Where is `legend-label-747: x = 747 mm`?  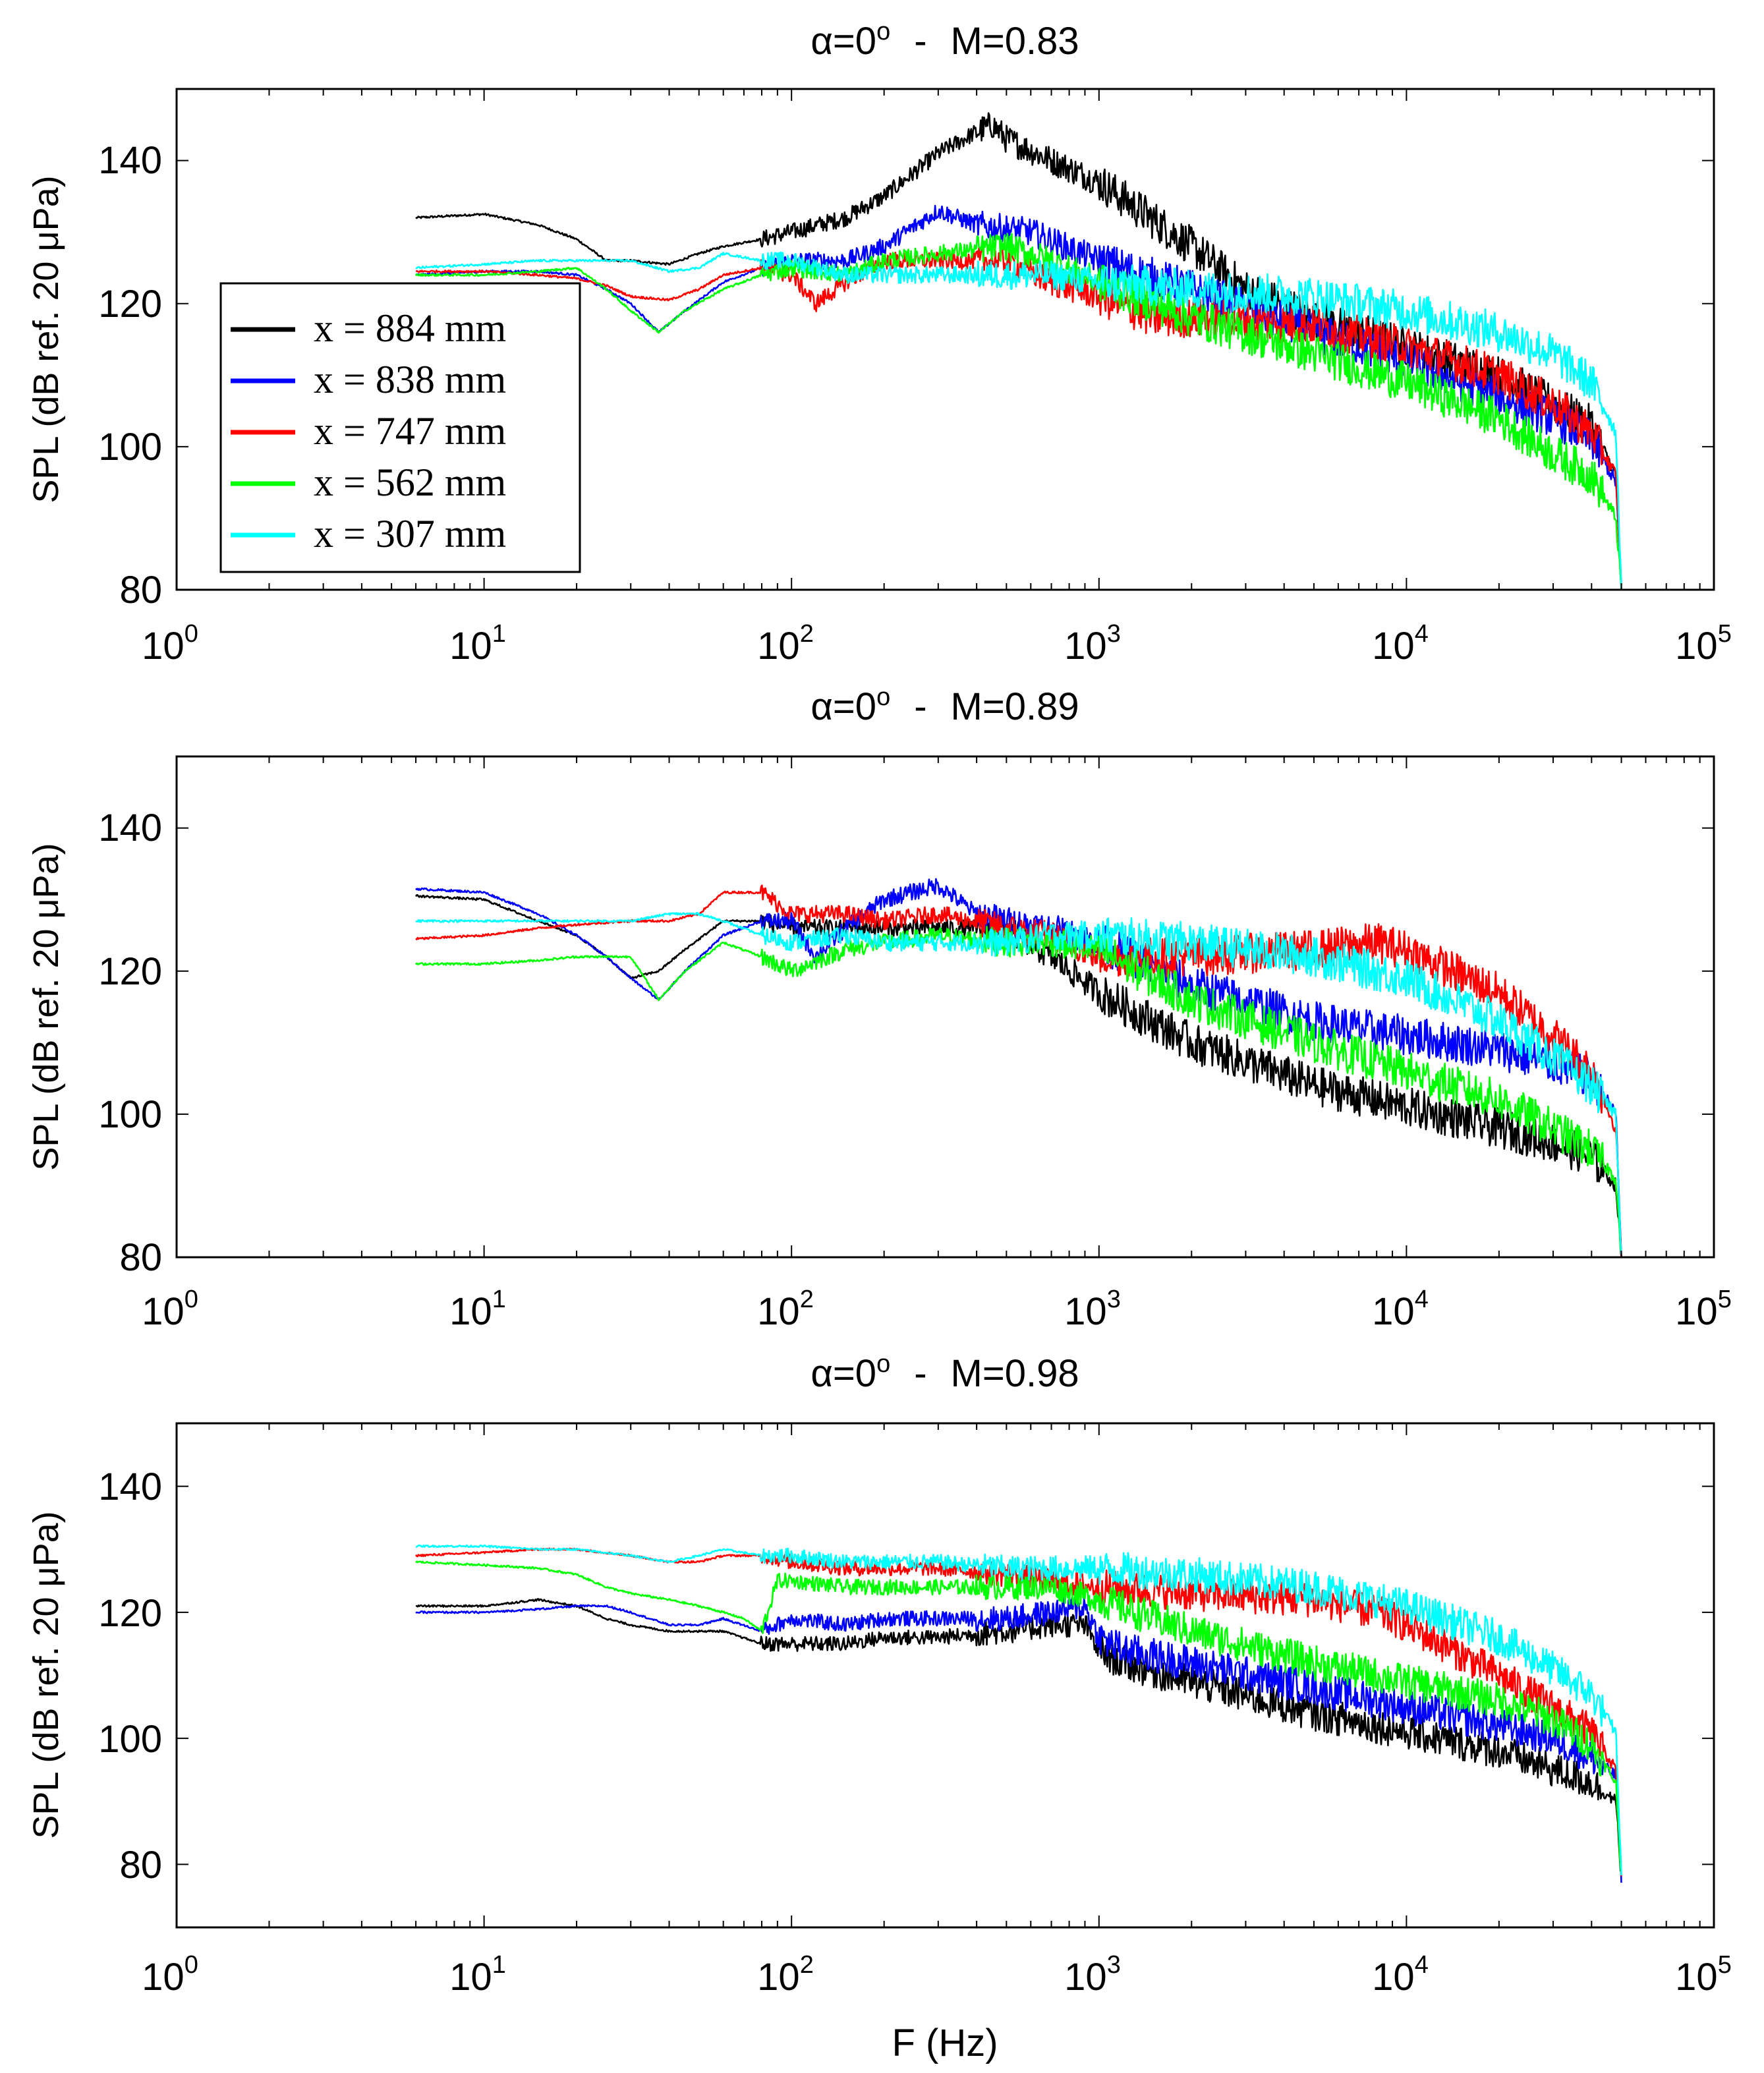
legend-label-747: x = 747 mm is located at coordinates (410, 431).